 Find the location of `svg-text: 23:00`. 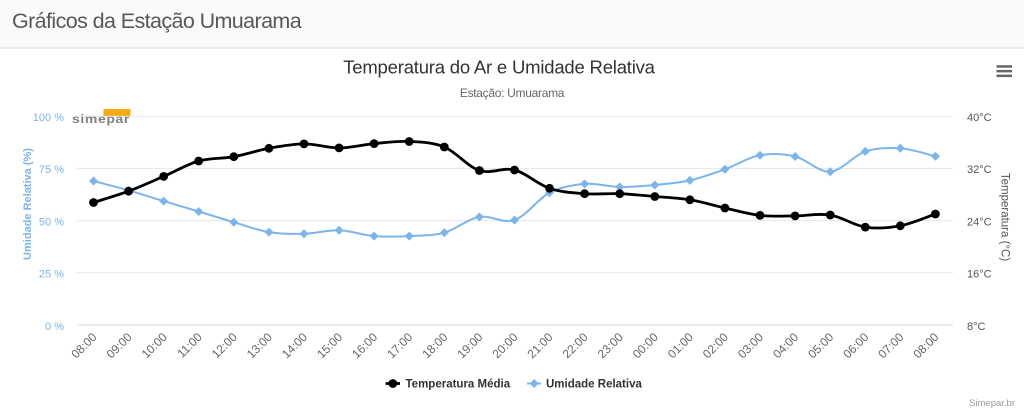

svg-text: 23:00 is located at coordinates (610, 345).